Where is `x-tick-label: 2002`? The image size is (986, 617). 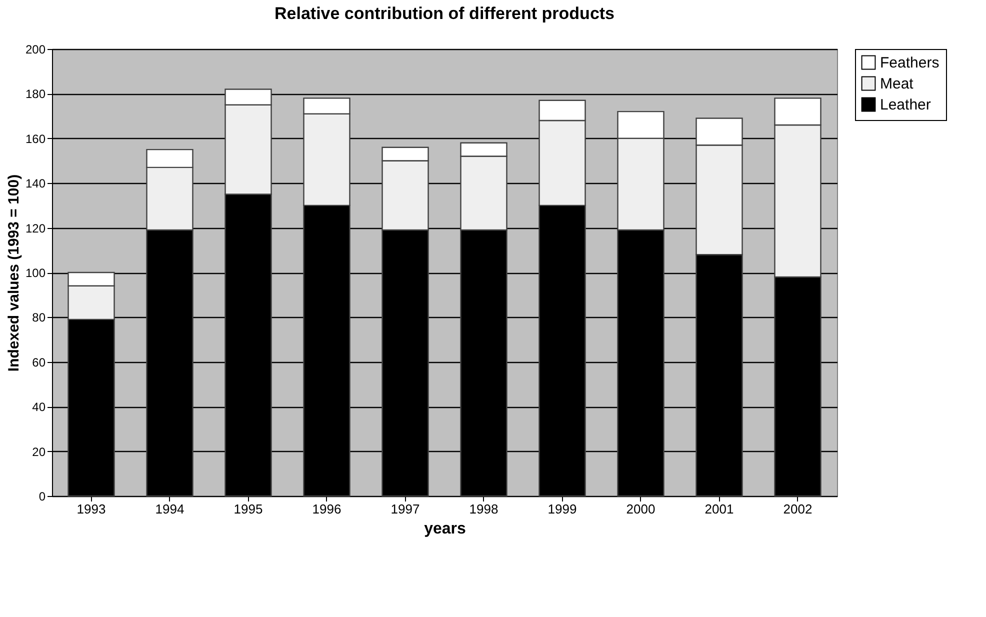 x-tick-label: 2002 is located at coordinates (797, 509).